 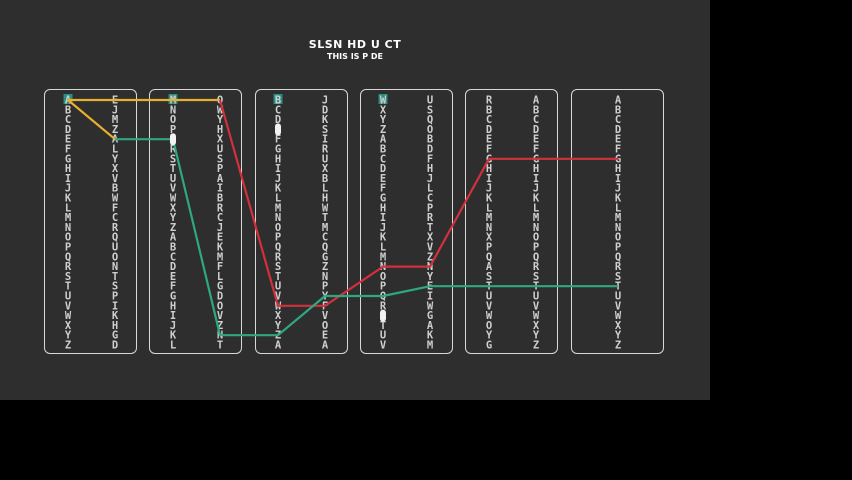 I want to click on letter-rotor2-out-17: Z, so click(x=325, y=267).